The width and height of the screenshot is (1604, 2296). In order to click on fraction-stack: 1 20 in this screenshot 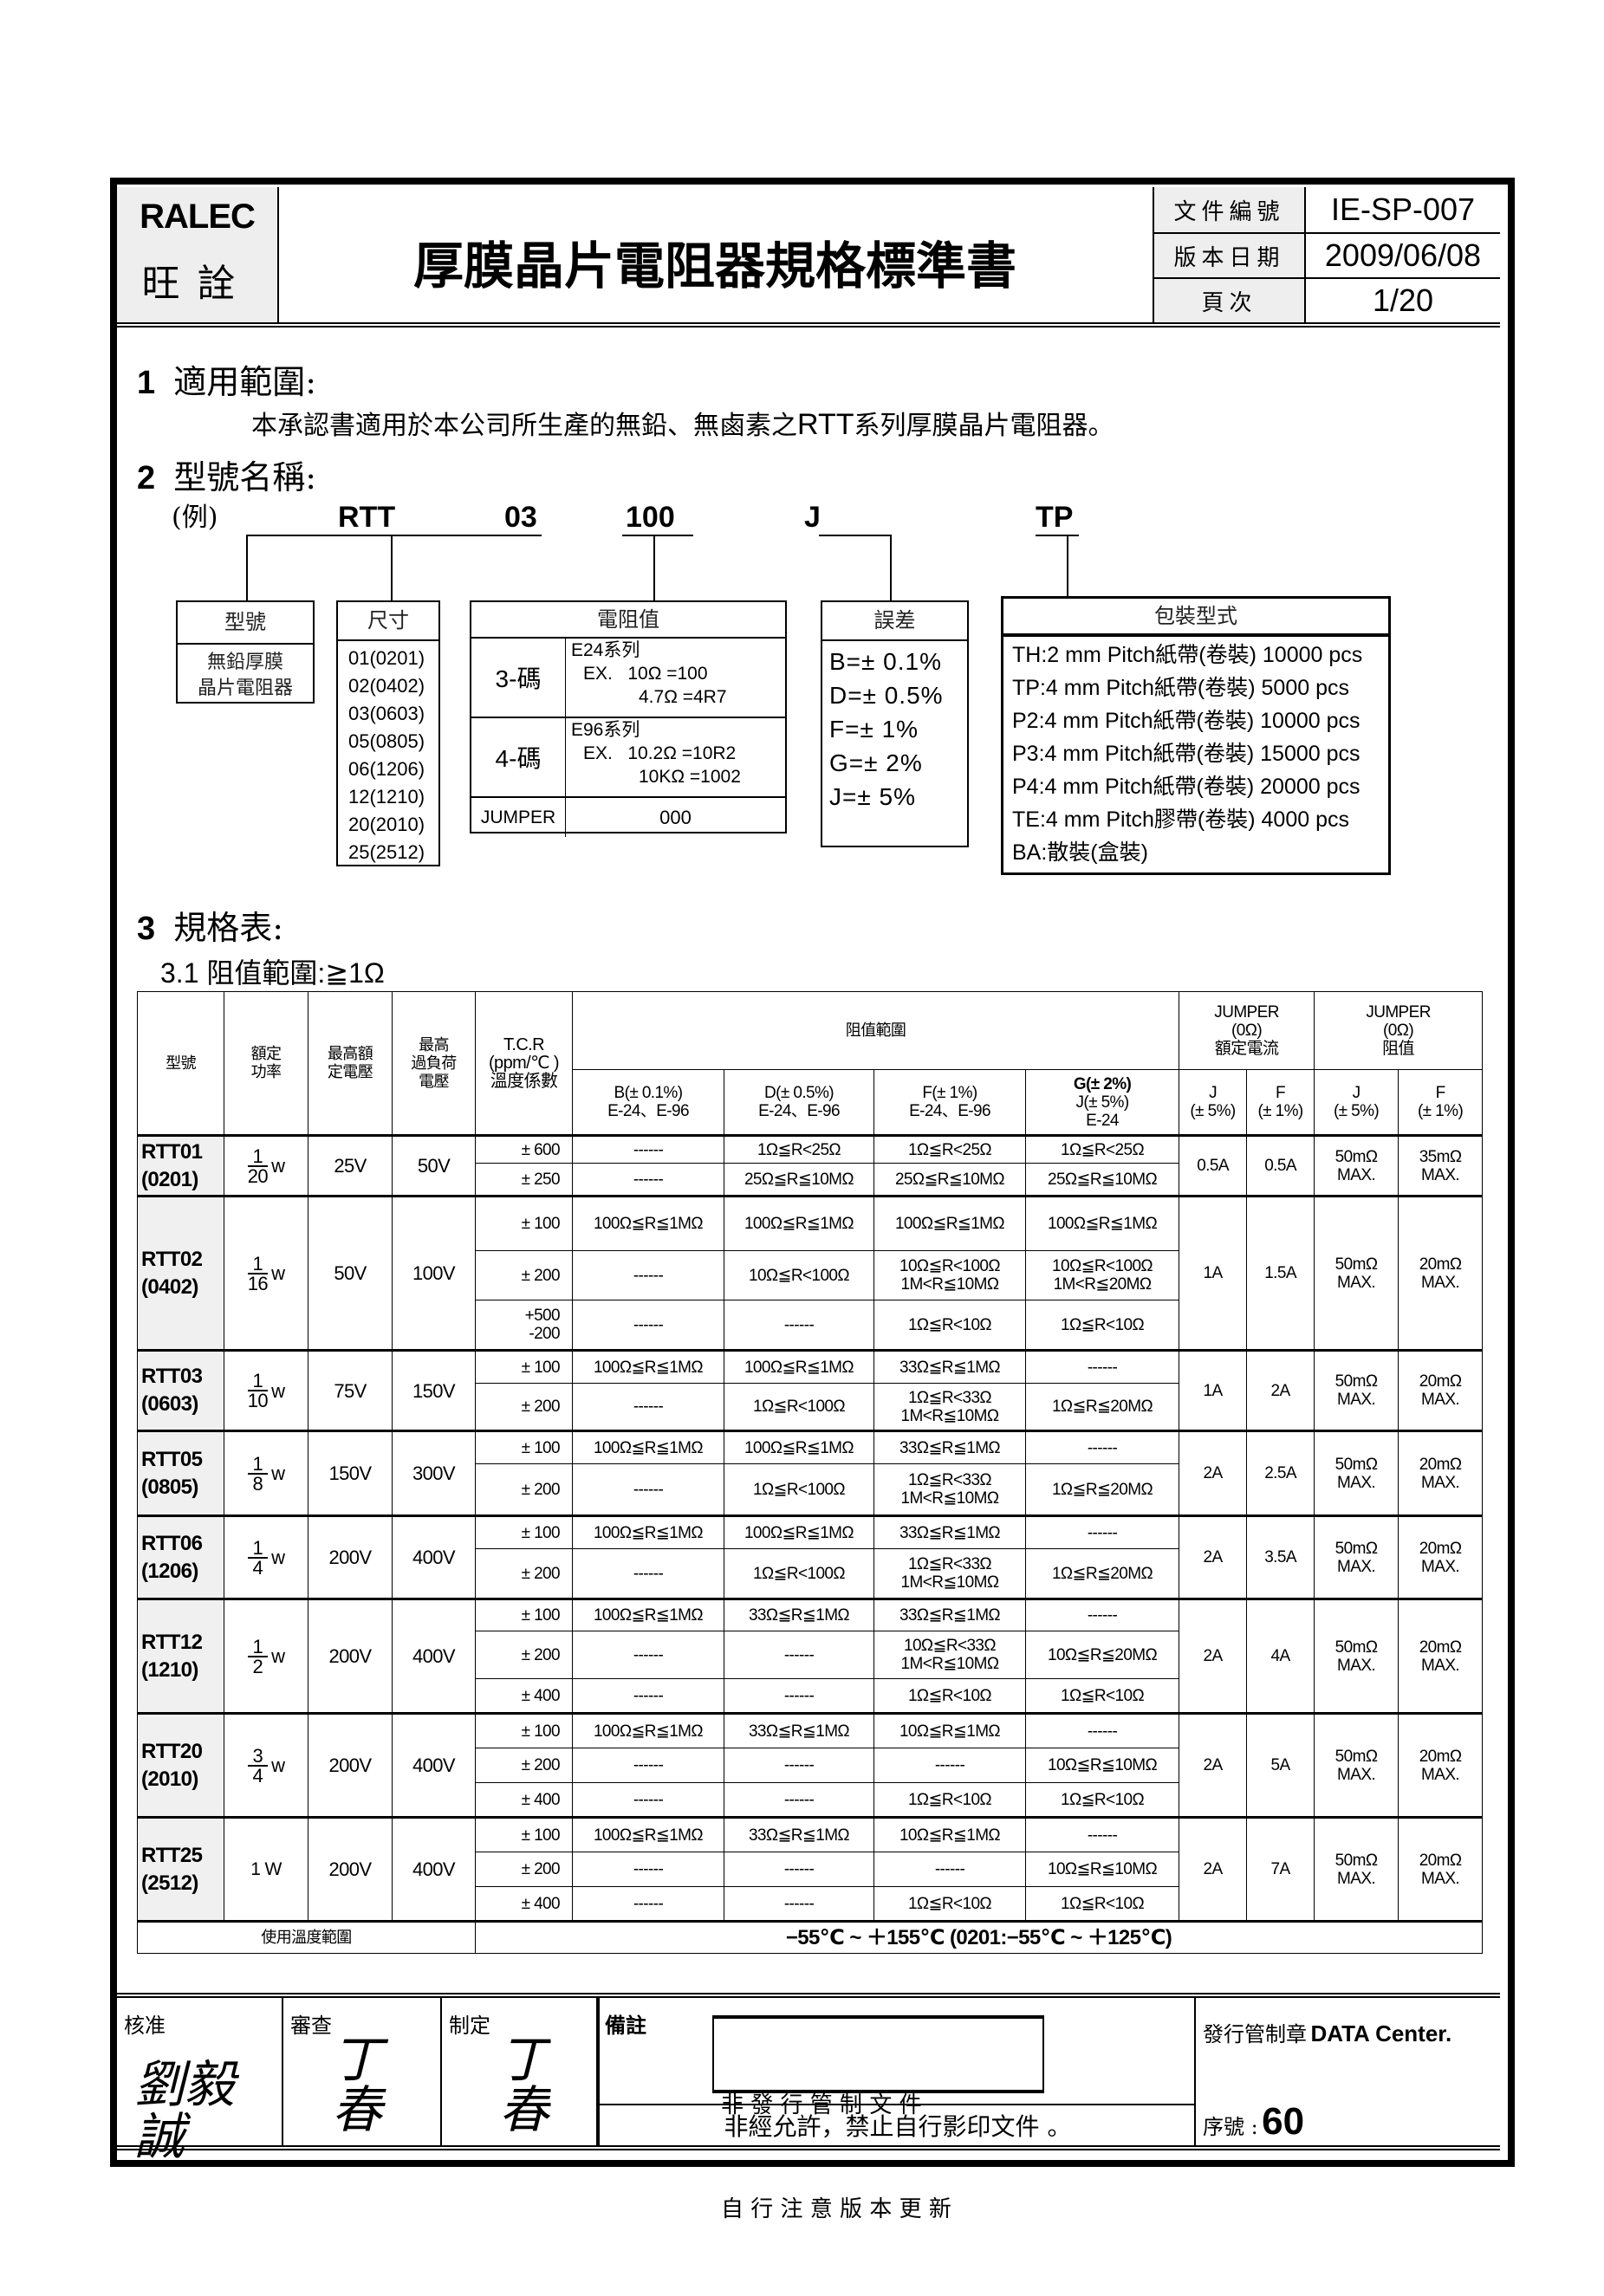, I will do `click(258, 1165)`.